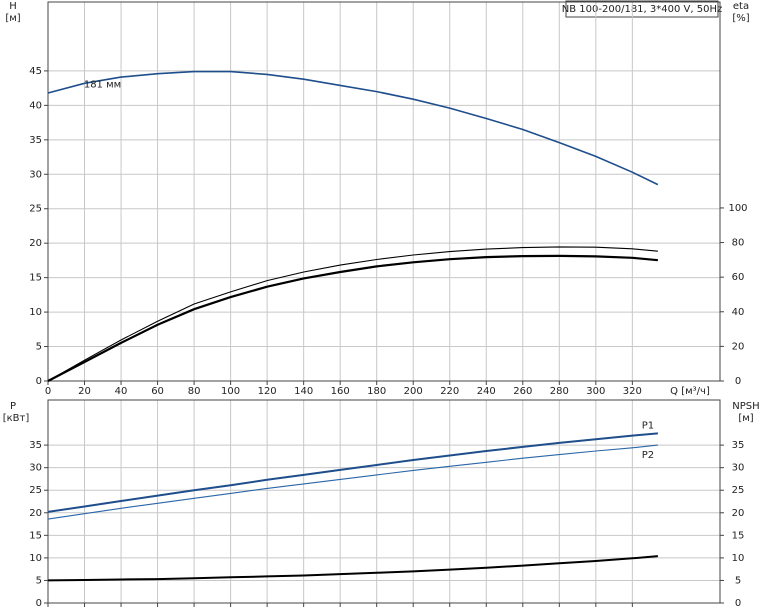  What do you see at coordinates (648, 455) in the screenshot?
I see `curve-label: P2` at bounding box center [648, 455].